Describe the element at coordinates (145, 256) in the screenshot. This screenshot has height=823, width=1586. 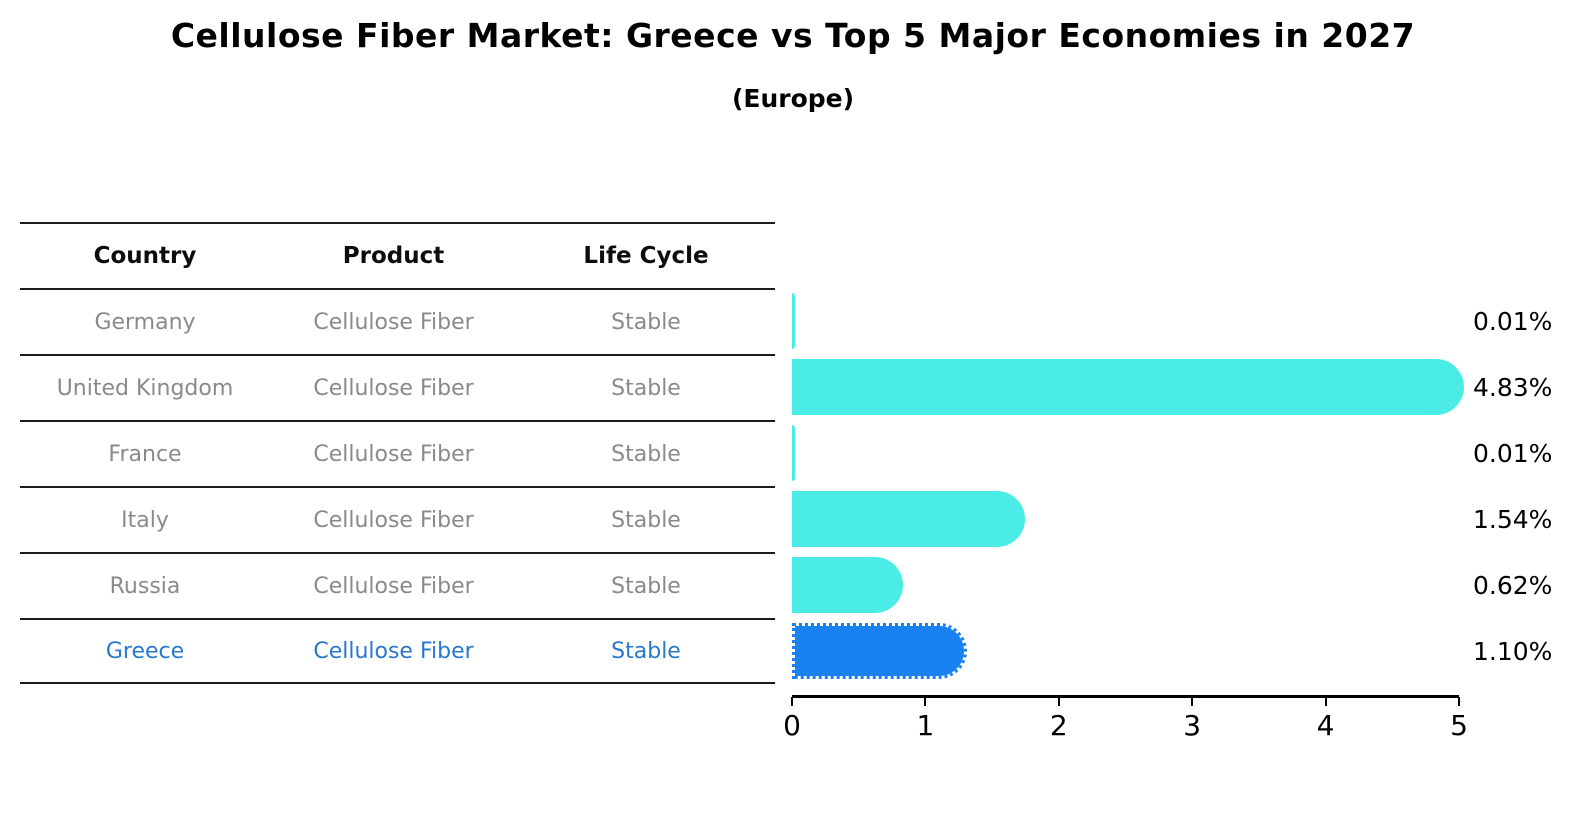
I see `column-header-country: Country` at that location.